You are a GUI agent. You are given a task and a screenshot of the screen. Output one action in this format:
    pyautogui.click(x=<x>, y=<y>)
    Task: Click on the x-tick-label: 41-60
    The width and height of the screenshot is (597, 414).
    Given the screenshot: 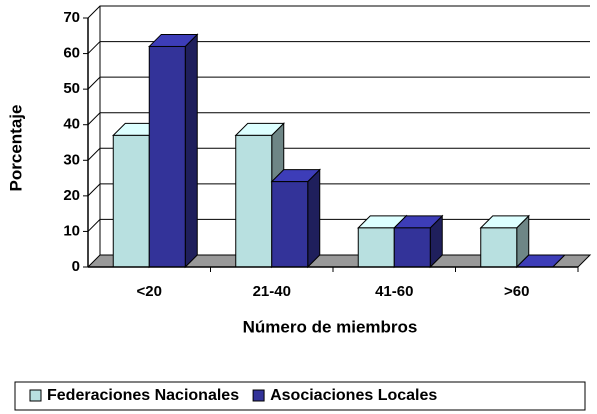 What is the action you would take?
    pyautogui.click(x=394, y=291)
    